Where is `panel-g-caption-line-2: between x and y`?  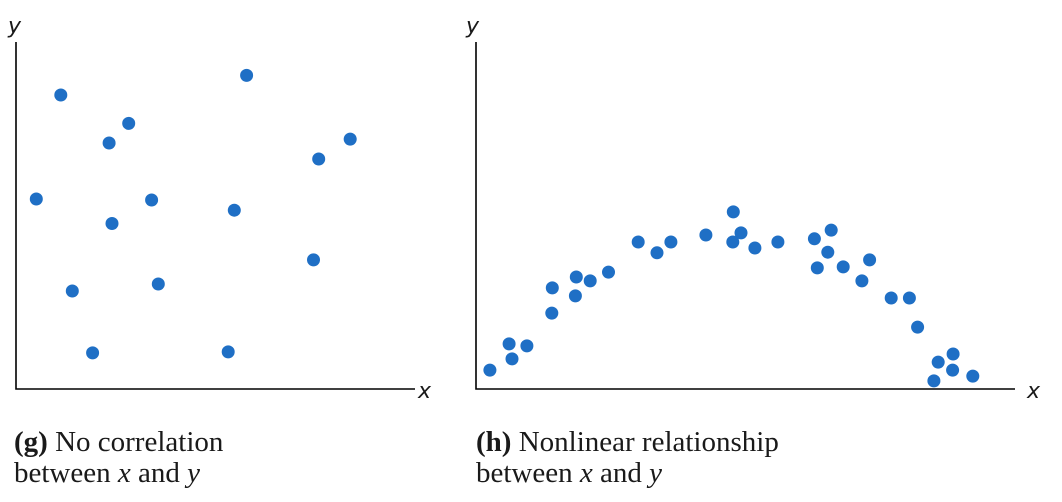 panel-g-caption-line-2: between x and y is located at coordinates (118, 473).